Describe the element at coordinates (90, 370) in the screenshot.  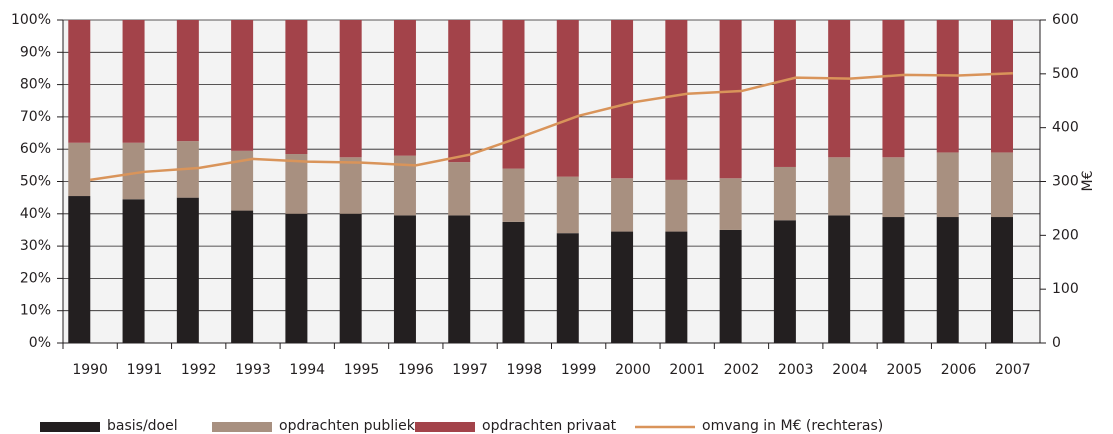
I see `x-tick-label: 1990` at that location.